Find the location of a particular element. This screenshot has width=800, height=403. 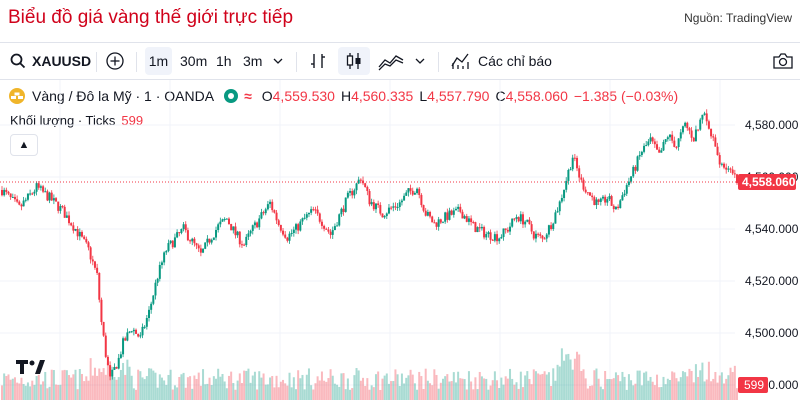

divider is located at coordinates (96, 62).